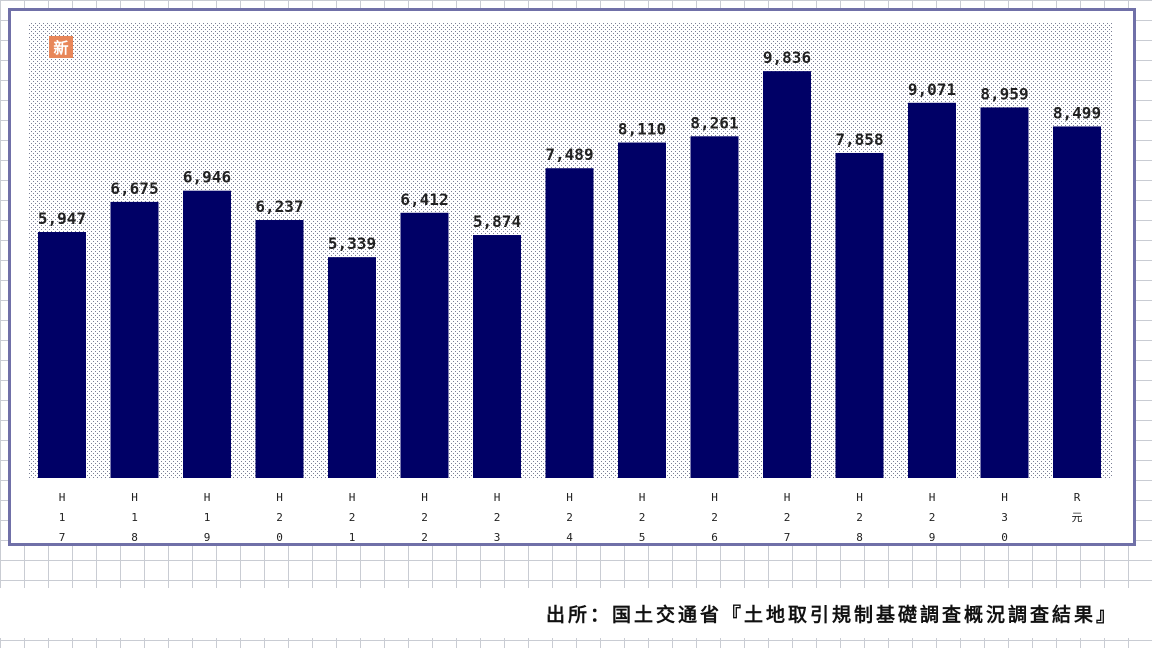  I want to click on x-tick-H21-1: 2, so click(352, 517).